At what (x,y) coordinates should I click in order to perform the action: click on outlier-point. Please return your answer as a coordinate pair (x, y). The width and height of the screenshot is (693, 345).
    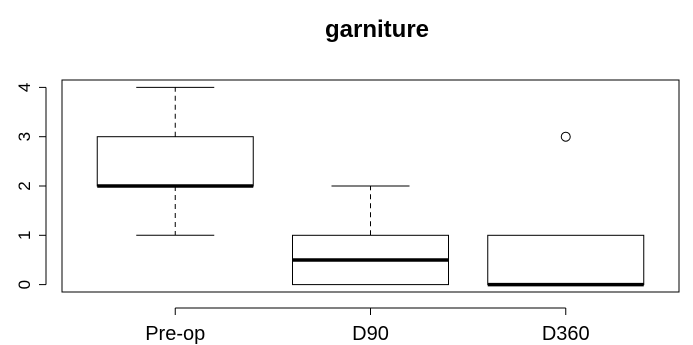
    Looking at the image, I should click on (565, 136).